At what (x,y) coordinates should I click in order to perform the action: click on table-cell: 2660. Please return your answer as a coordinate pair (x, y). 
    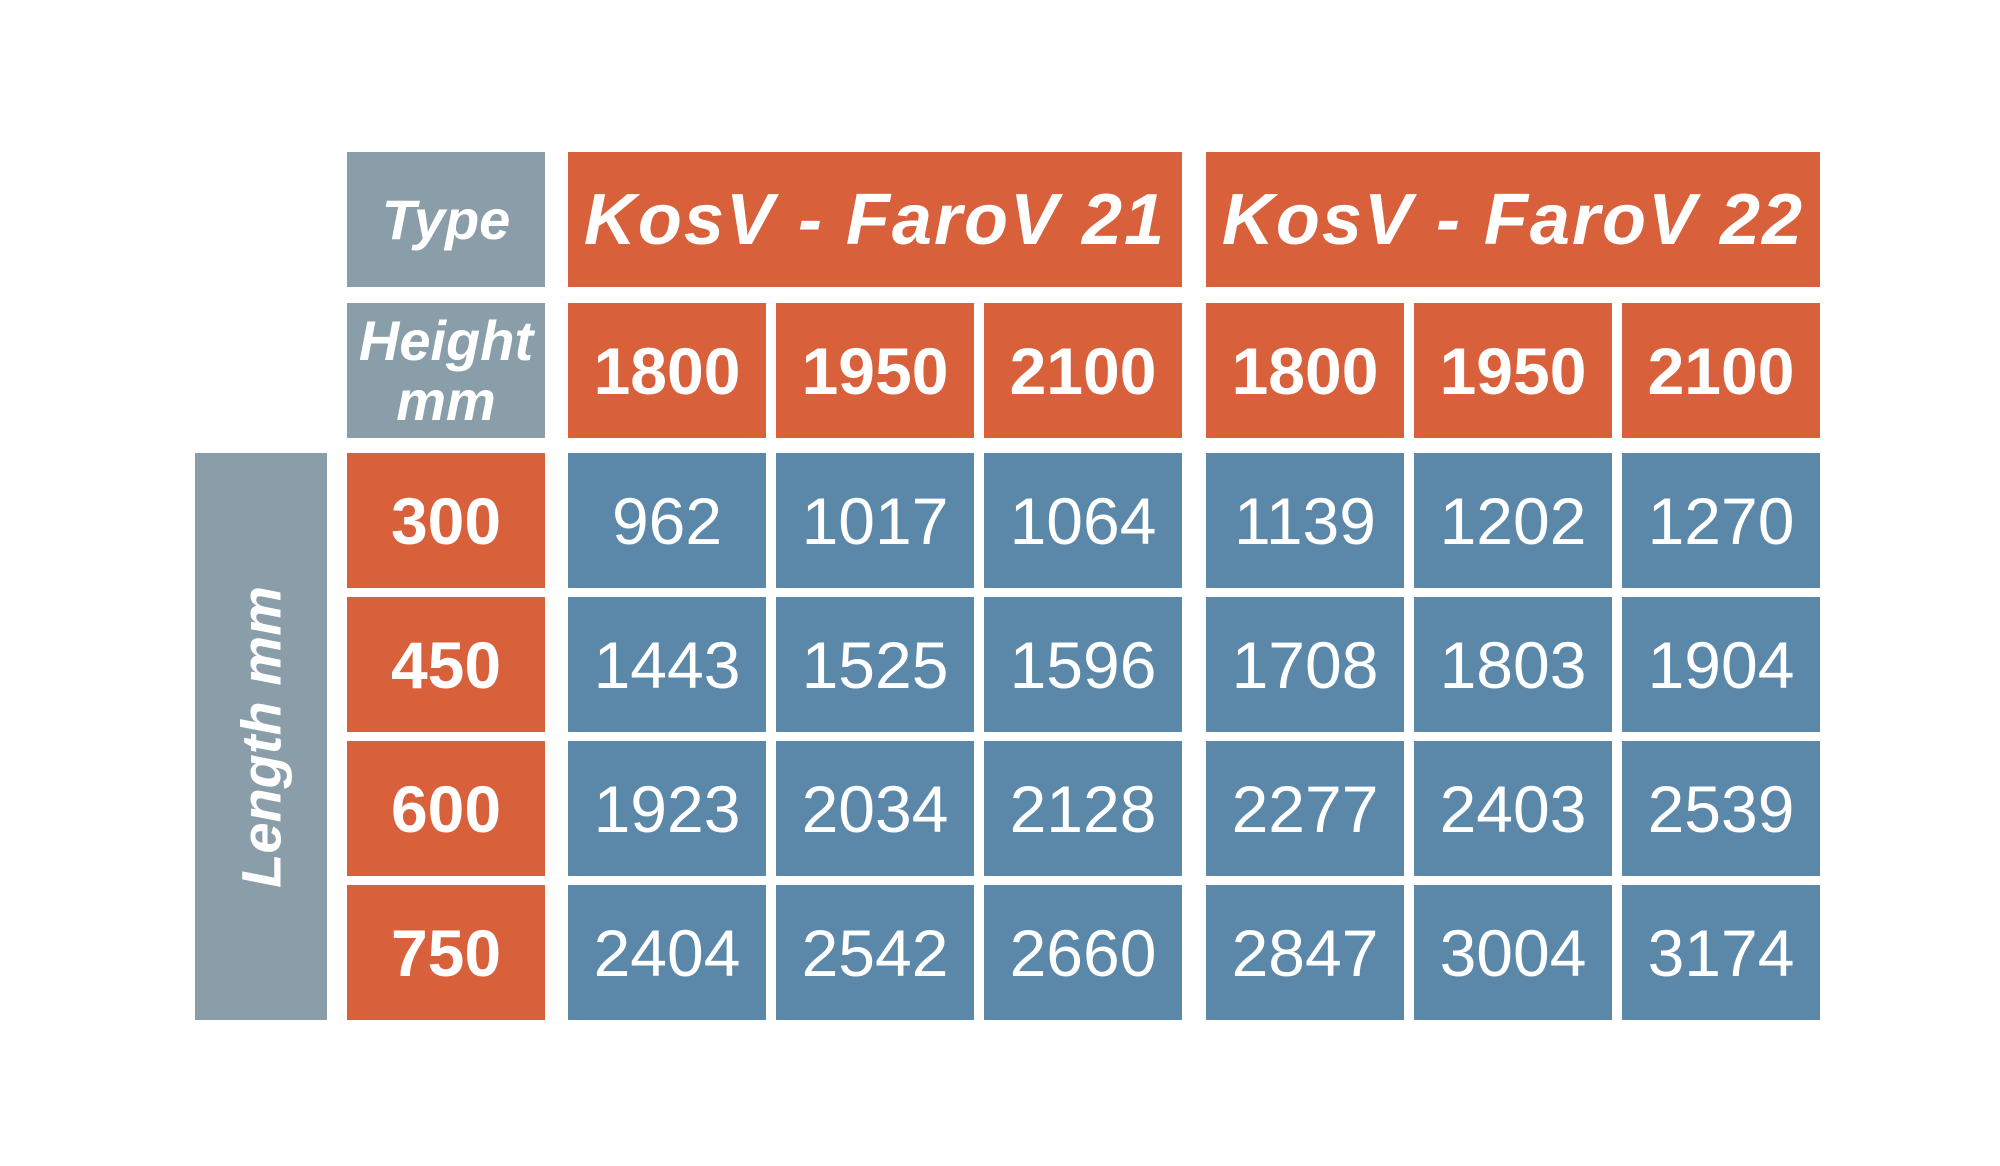
    Looking at the image, I should click on (1083, 952).